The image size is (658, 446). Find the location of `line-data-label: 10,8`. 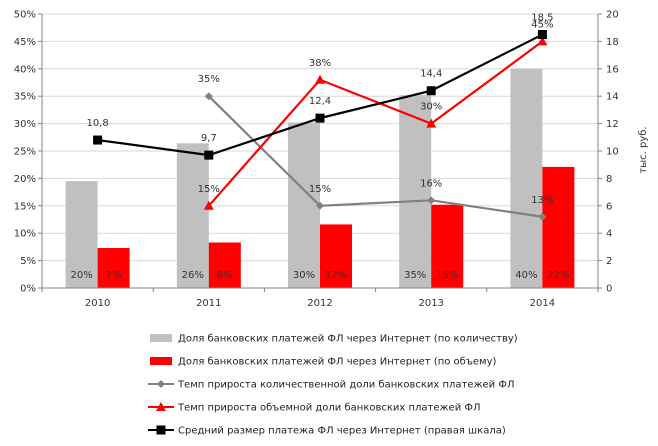

line-data-label: 10,8 is located at coordinates (97, 123).